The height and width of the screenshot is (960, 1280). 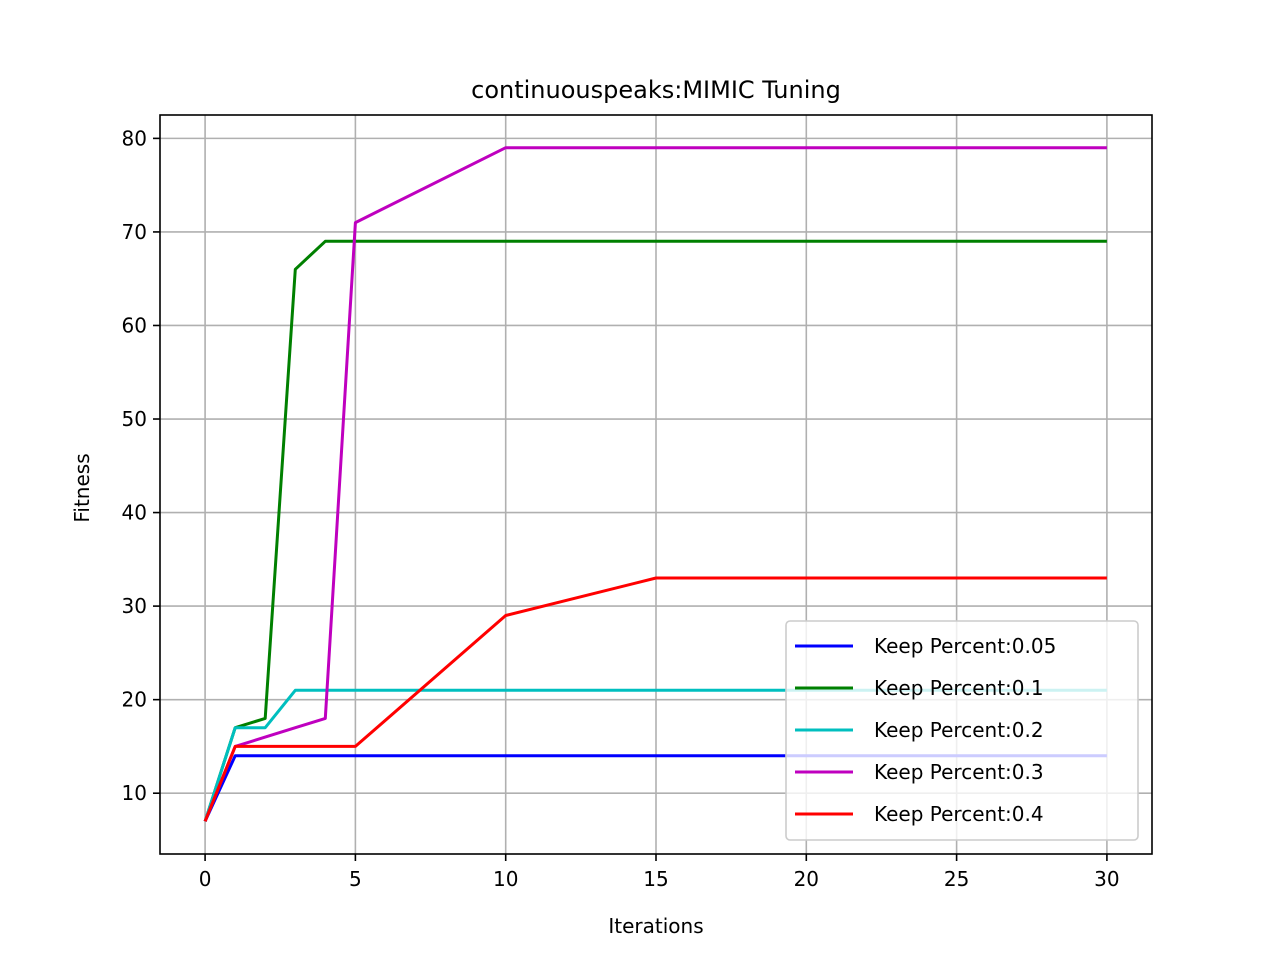 I want to click on y-tick-label: 10, so click(x=134, y=793).